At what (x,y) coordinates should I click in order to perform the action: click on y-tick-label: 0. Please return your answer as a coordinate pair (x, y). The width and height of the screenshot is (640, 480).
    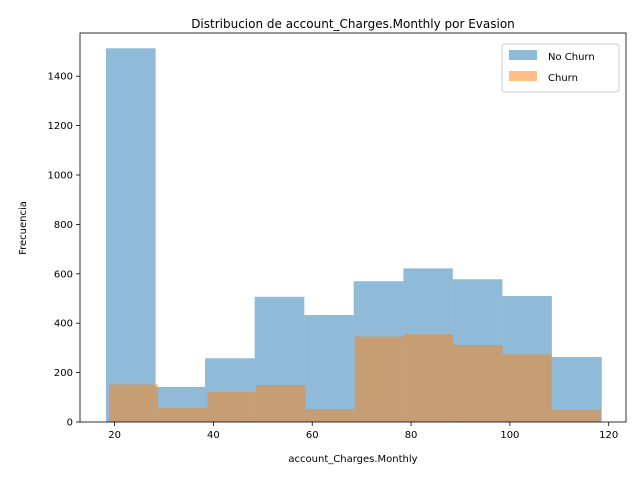
    Looking at the image, I should click on (70, 423).